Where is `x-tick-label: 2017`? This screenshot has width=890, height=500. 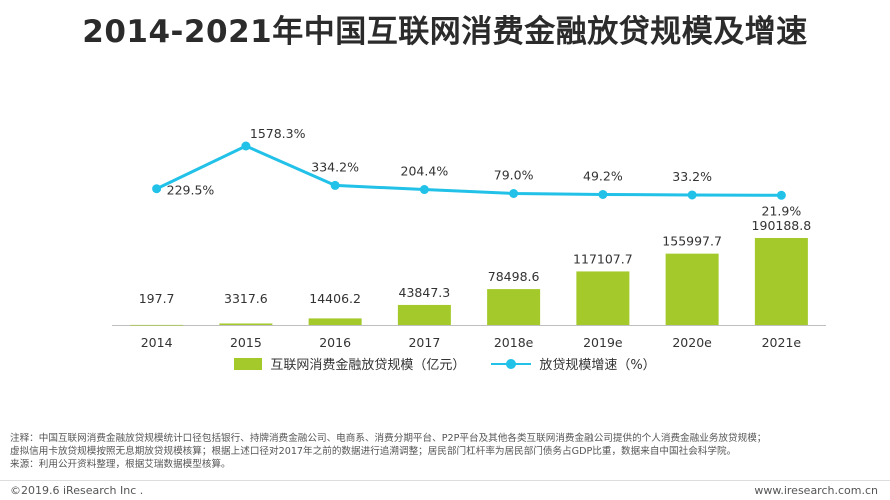
x-tick-label: 2017 is located at coordinates (424, 342).